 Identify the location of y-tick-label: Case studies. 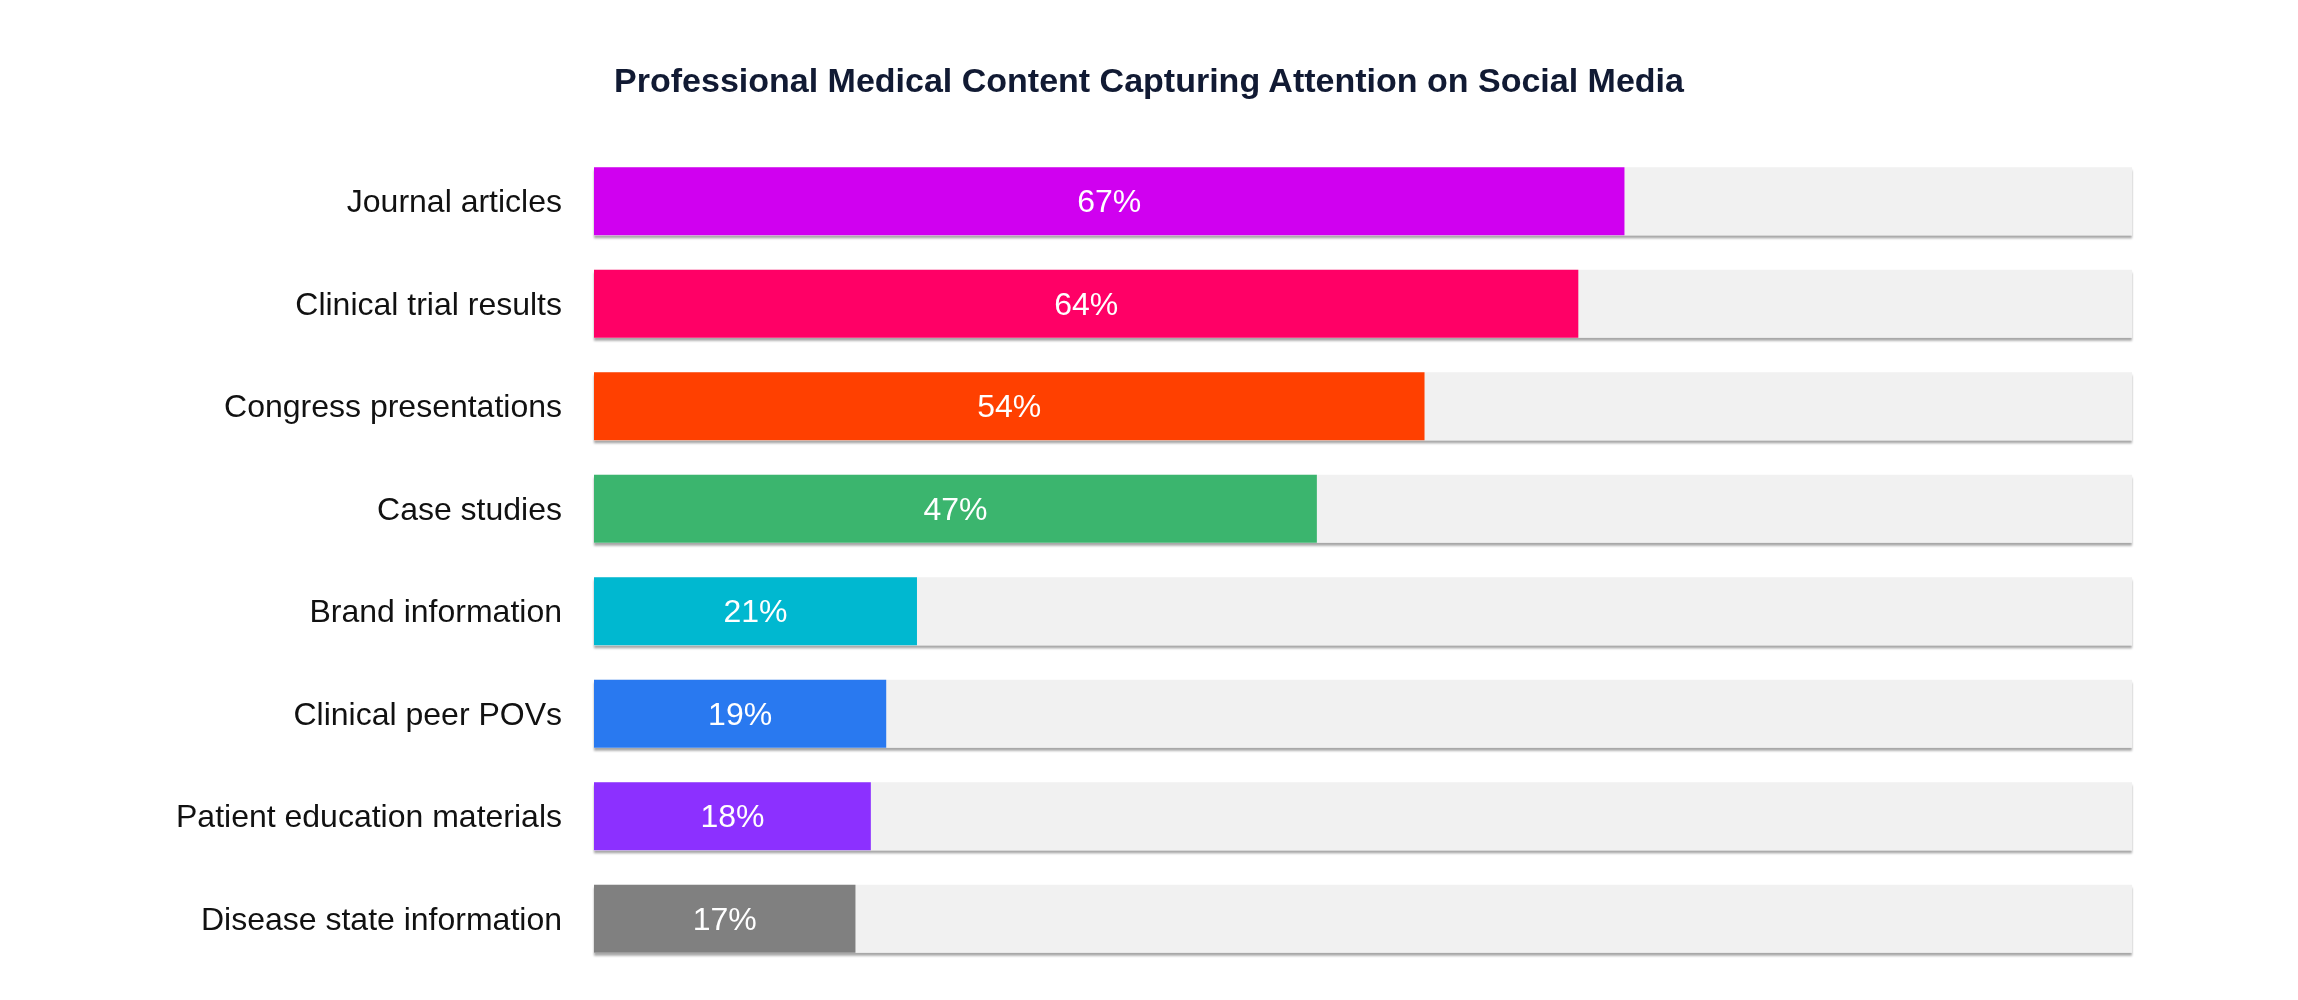
(469, 508).